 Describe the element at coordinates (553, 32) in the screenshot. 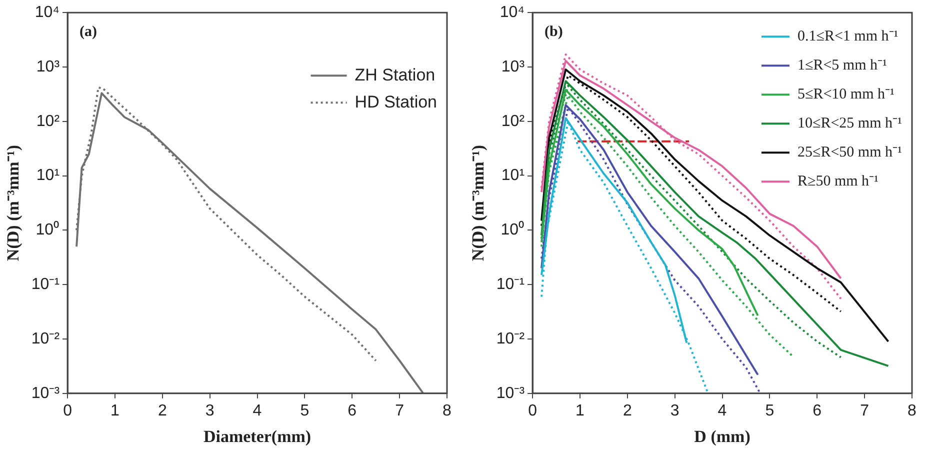

I see `annotation: (b)` at that location.